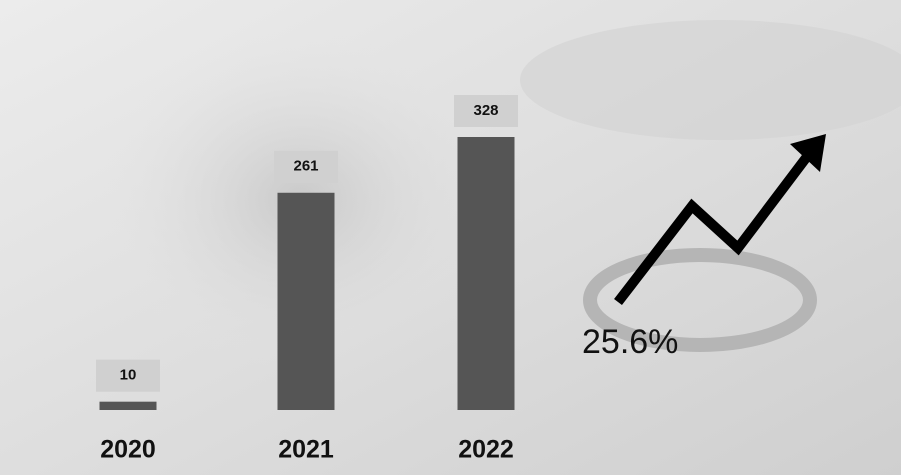 The width and height of the screenshot is (901, 475). Describe the element at coordinates (808, 153) in the screenshot. I see `trend-arrow-head` at that location.